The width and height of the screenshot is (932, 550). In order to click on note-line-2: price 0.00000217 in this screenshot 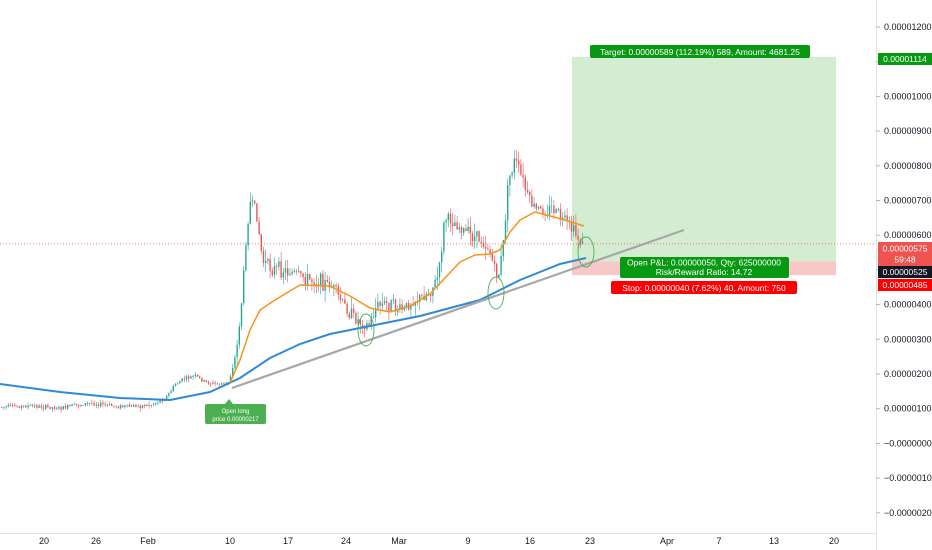, I will do `click(235, 420)`.